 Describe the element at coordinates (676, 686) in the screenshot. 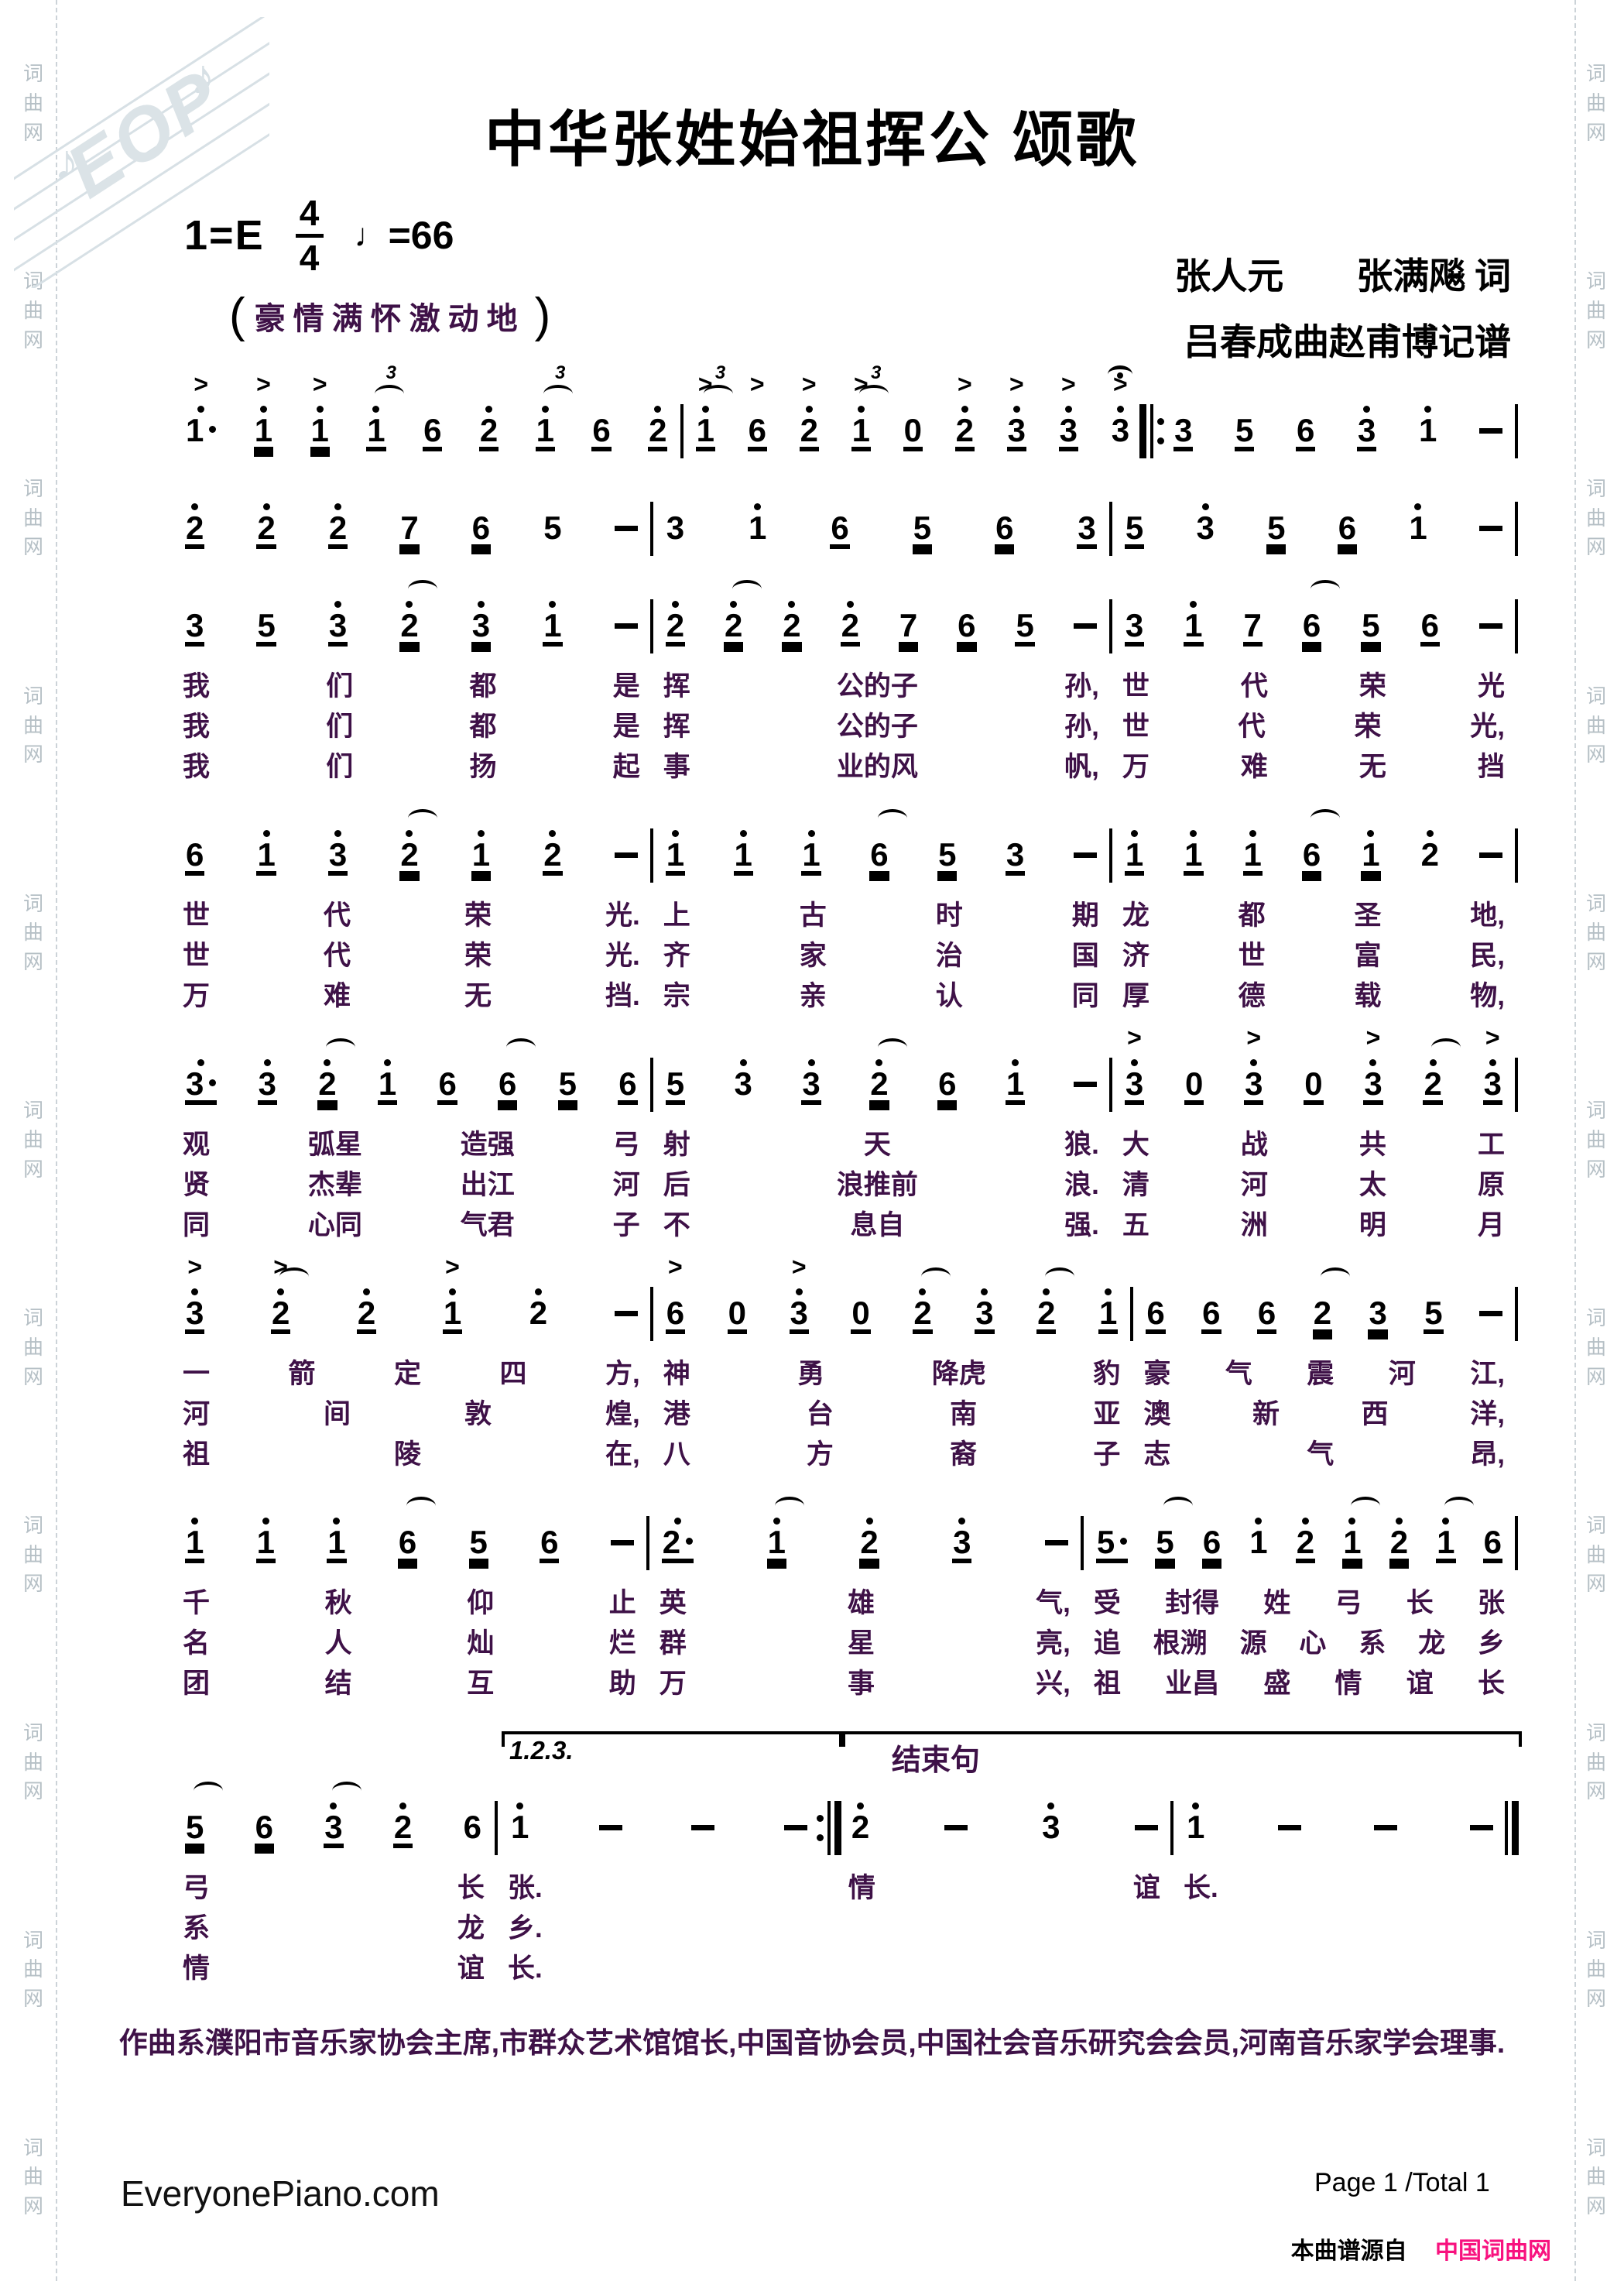

I see `lyric-word: 挥` at that location.